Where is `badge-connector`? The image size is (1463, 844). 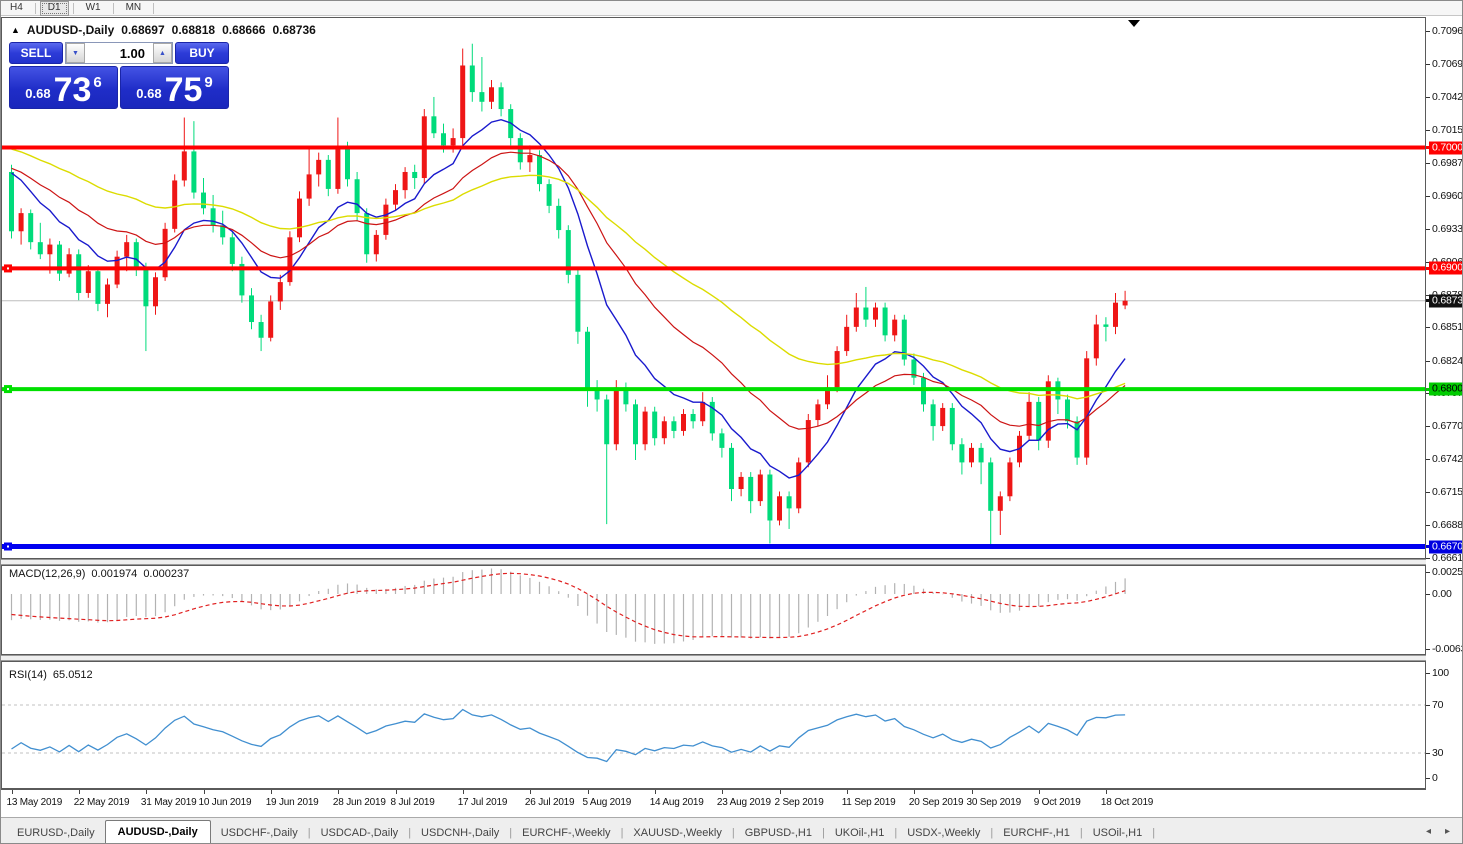 badge-connector is located at coordinates (1428, 268).